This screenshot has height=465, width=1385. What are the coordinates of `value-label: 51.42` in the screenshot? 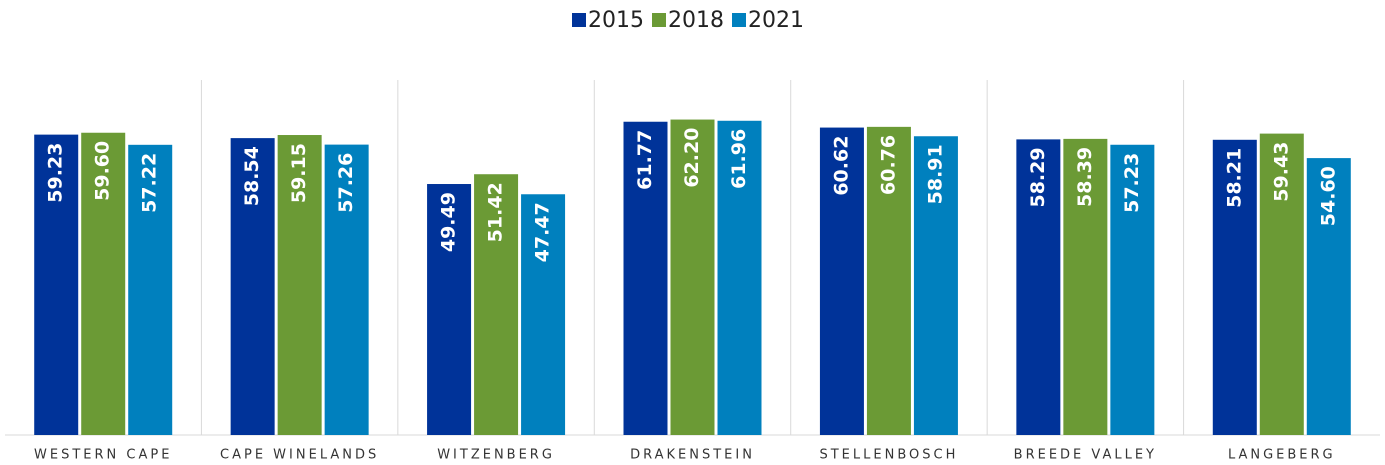 It's located at (496, 212).